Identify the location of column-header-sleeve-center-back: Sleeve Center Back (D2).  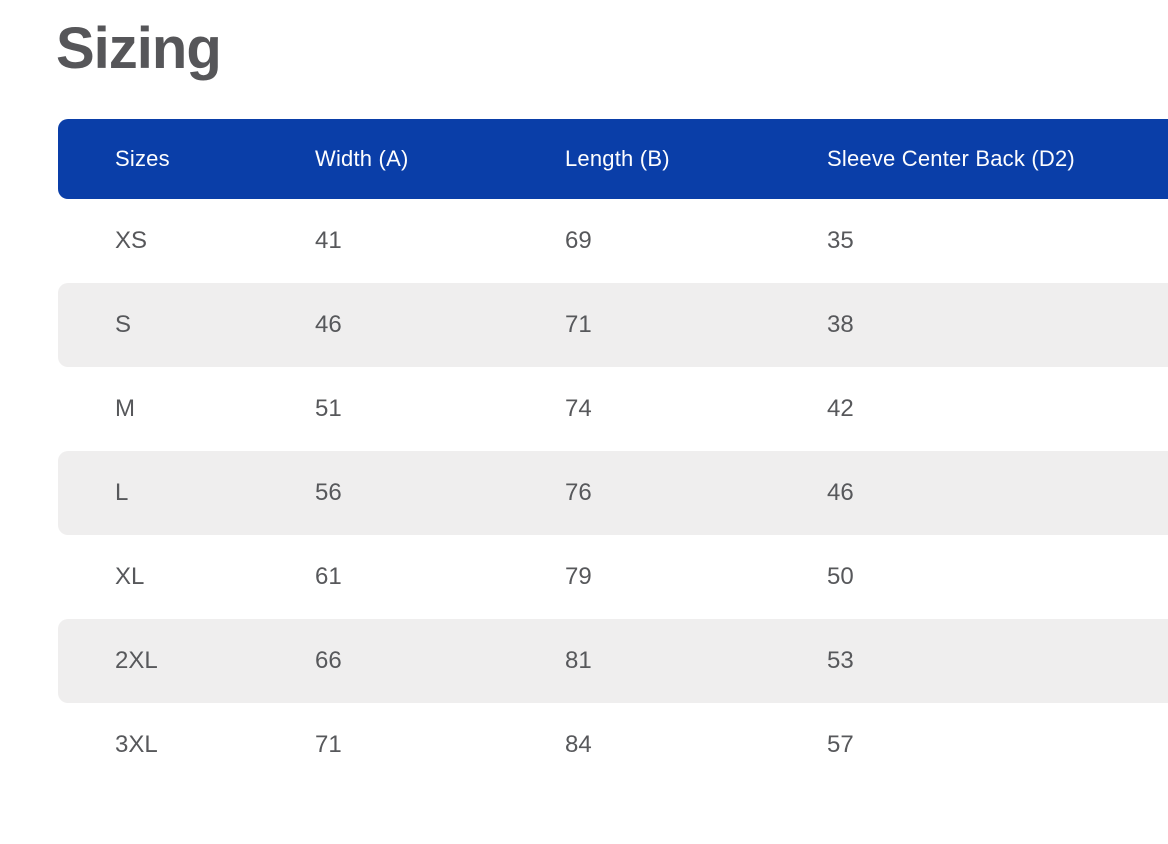
(951, 158).